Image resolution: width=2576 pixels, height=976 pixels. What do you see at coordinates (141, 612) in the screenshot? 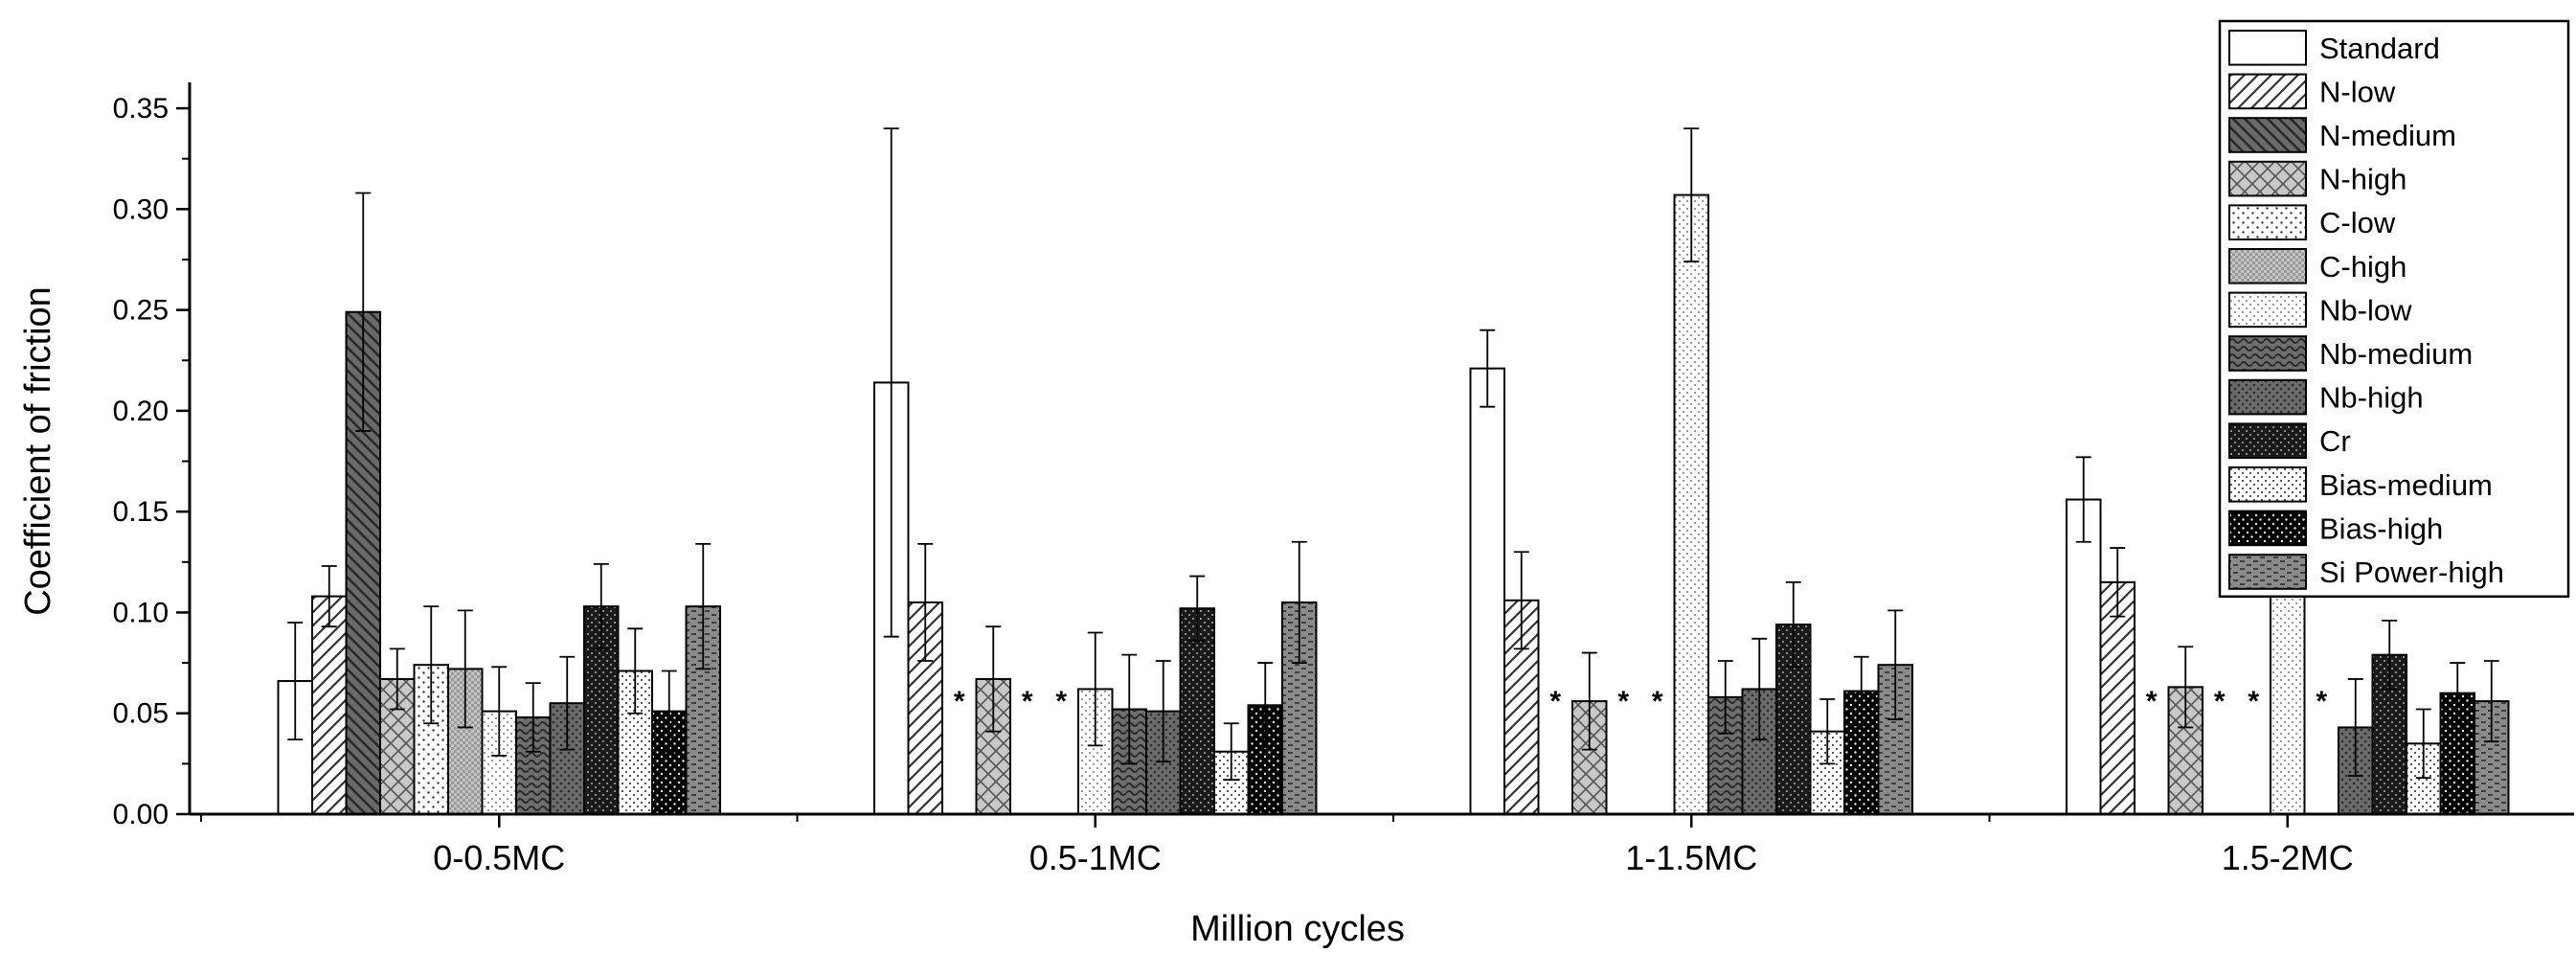
I see `y-tick-label: 0.10` at bounding box center [141, 612].